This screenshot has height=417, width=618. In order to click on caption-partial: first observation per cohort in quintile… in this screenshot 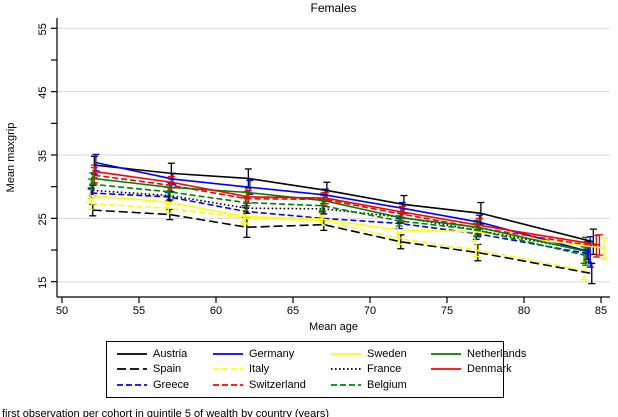, I will do `click(166, 412)`.